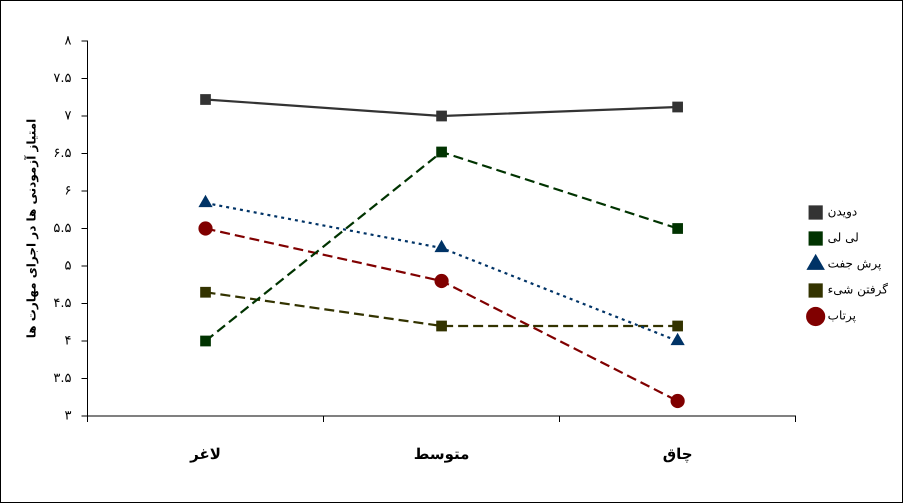 The image size is (903, 503). Describe the element at coordinates (68, 416) in the screenshot. I see `y-tick-label: ۳` at that location.